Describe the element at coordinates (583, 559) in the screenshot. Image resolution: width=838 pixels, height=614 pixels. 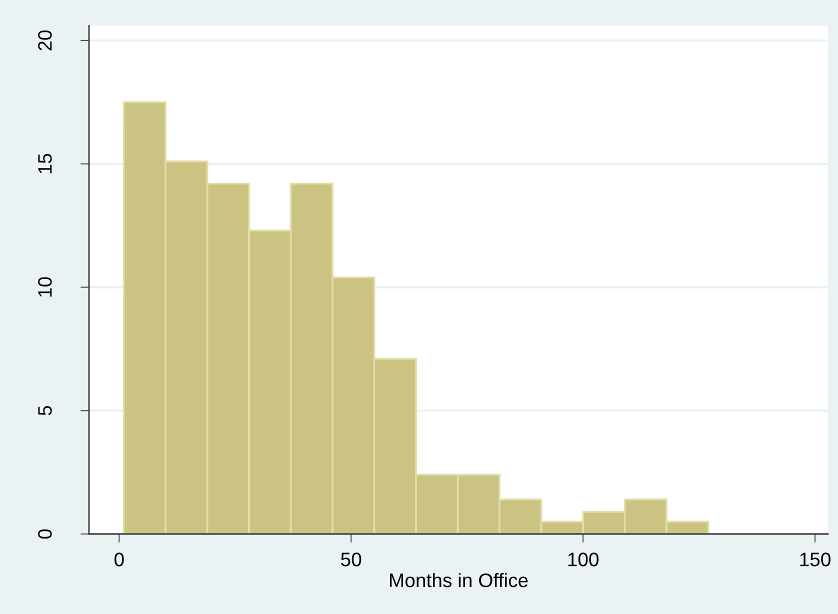
I see `x-tick-label: 100` at that location.